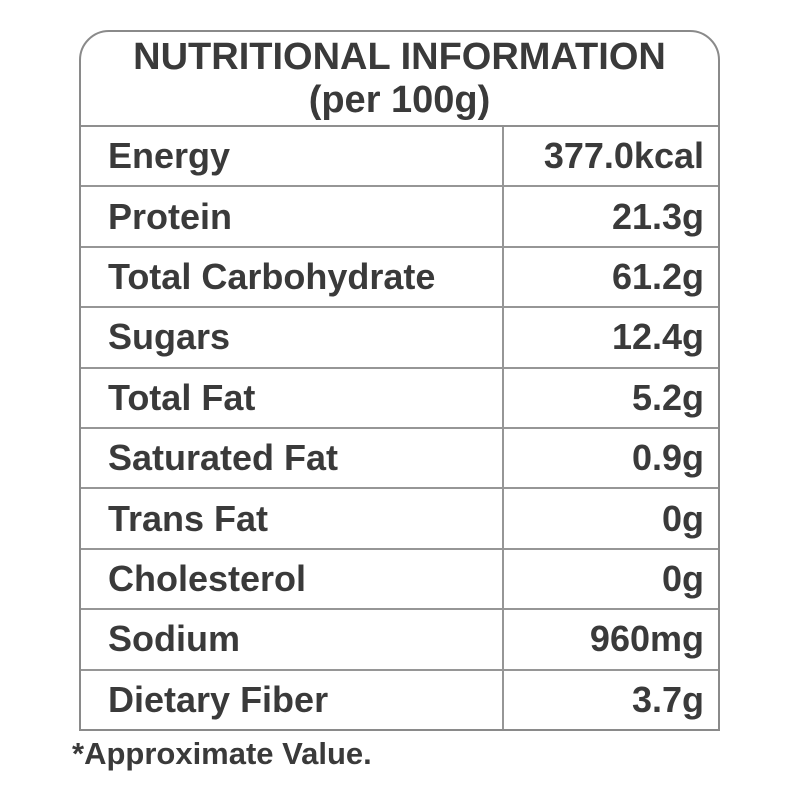 The height and width of the screenshot is (800, 800). I want to click on nutrient-value: 377.0kcal, so click(610, 156).